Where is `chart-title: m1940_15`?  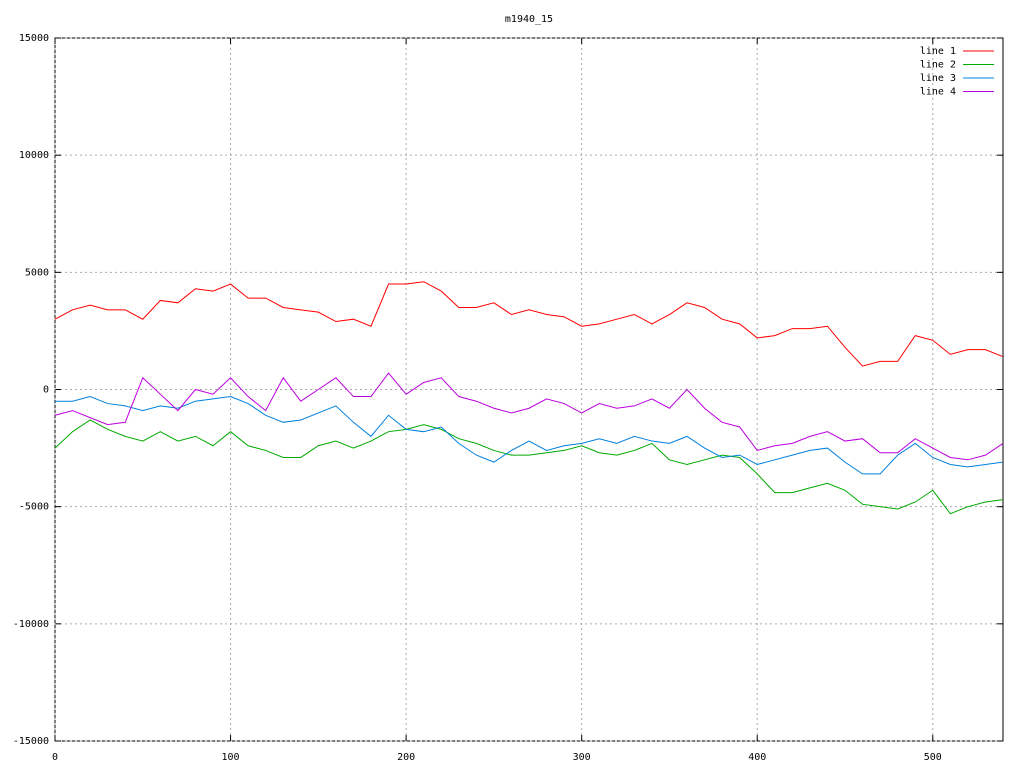
chart-title: m1940_15 is located at coordinates (529, 19).